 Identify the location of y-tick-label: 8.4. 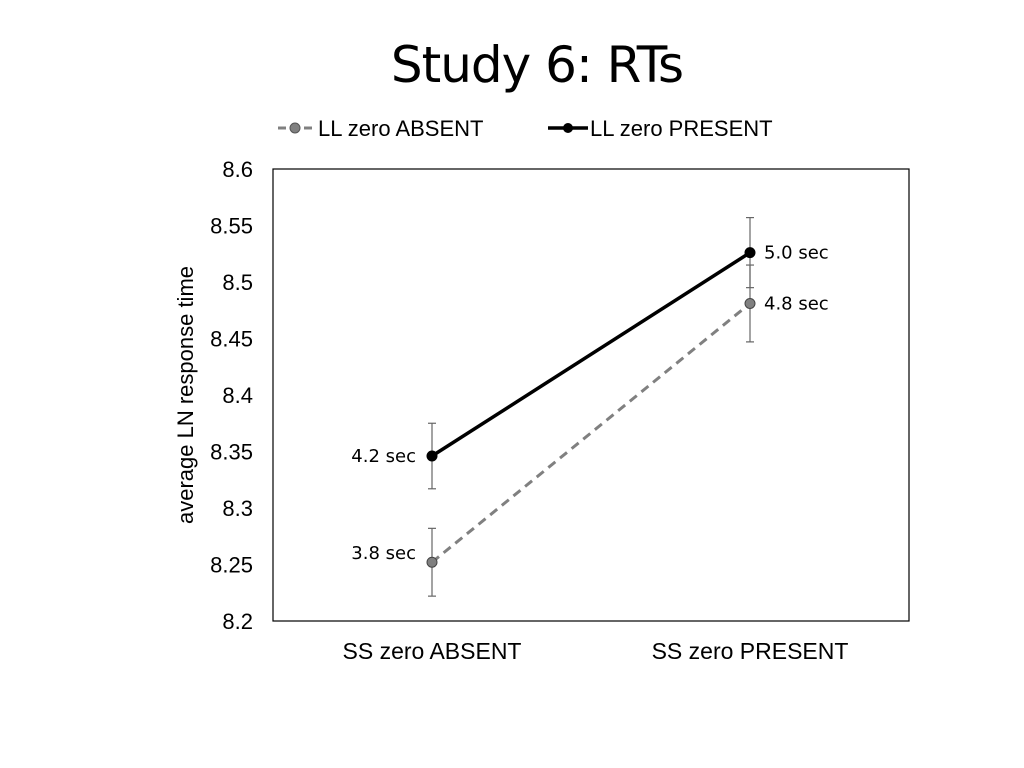
(237, 395).